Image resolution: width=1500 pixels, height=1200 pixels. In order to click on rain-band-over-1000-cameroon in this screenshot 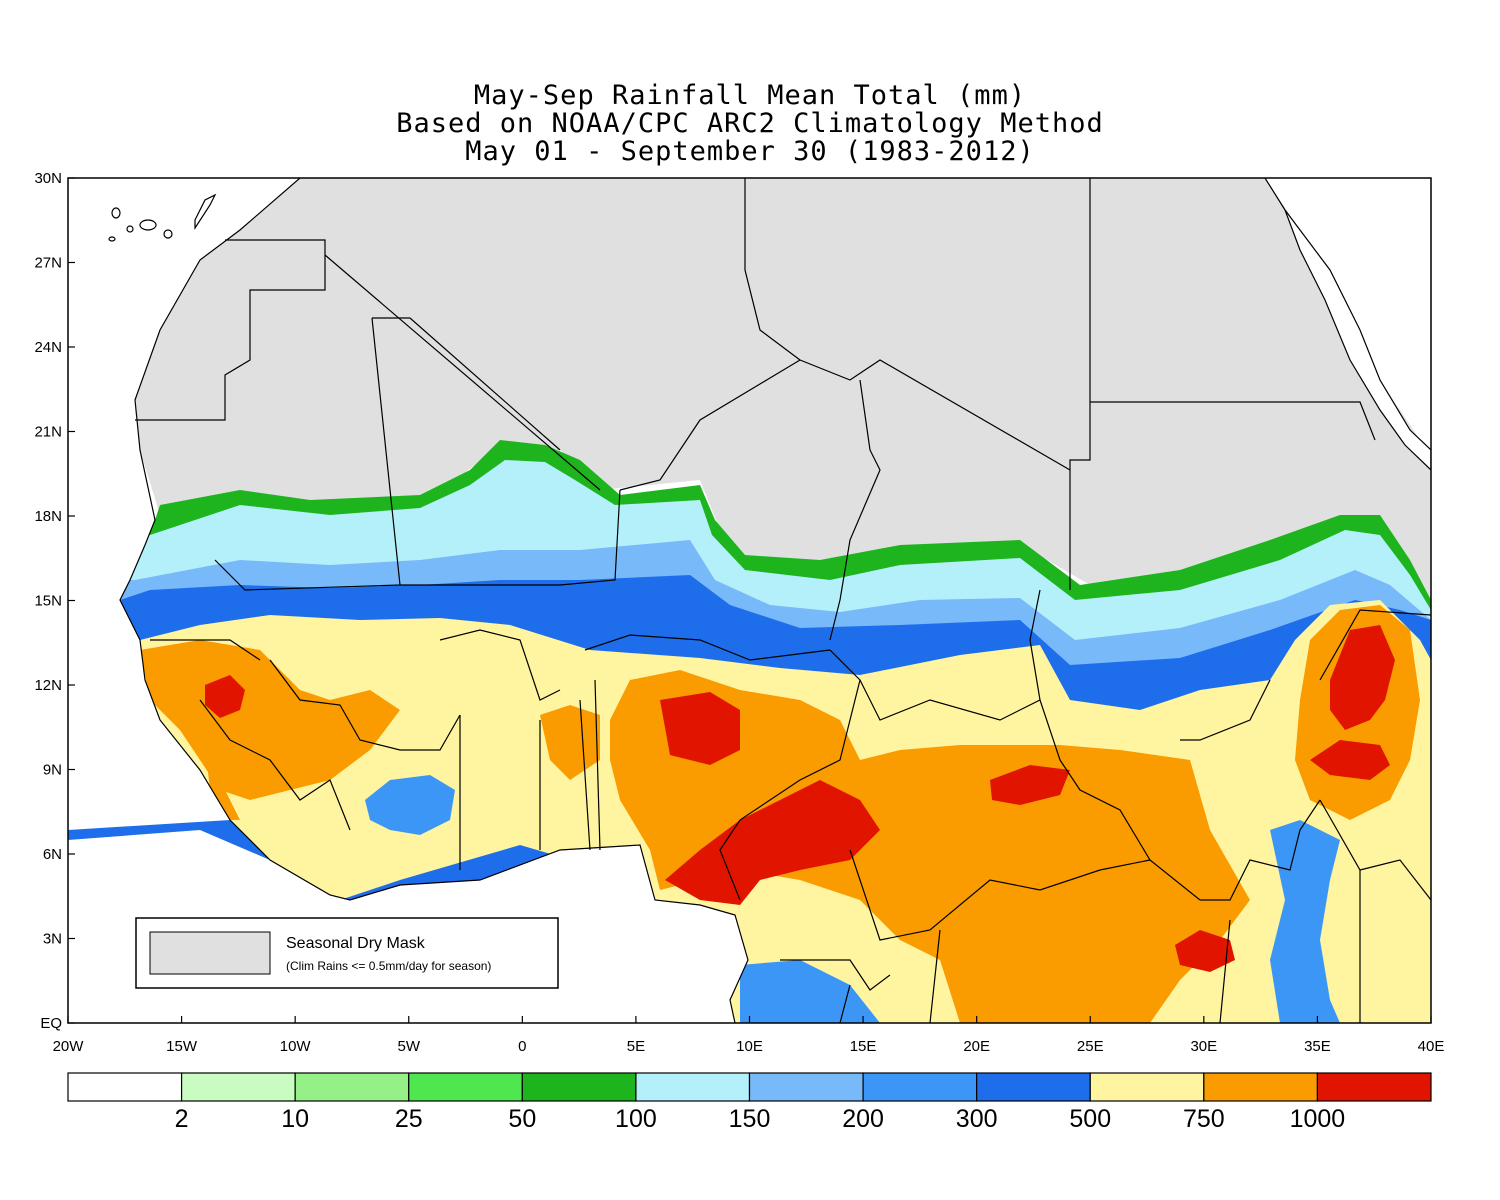, I will do `click(772, 842)`.